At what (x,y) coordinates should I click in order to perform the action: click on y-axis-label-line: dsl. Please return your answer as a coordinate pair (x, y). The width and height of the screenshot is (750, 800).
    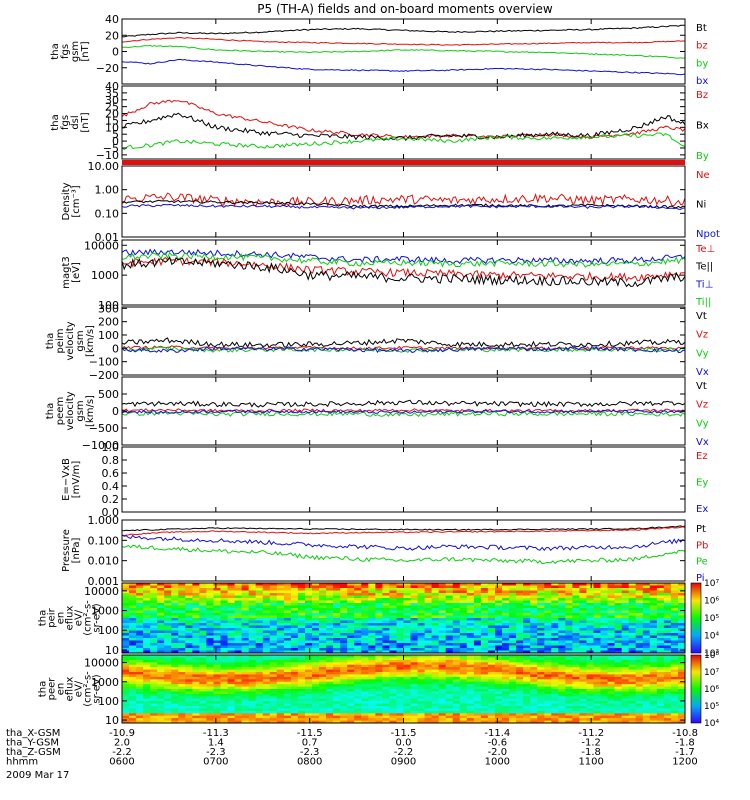
    Looking at the image, I should click on (75, 122).